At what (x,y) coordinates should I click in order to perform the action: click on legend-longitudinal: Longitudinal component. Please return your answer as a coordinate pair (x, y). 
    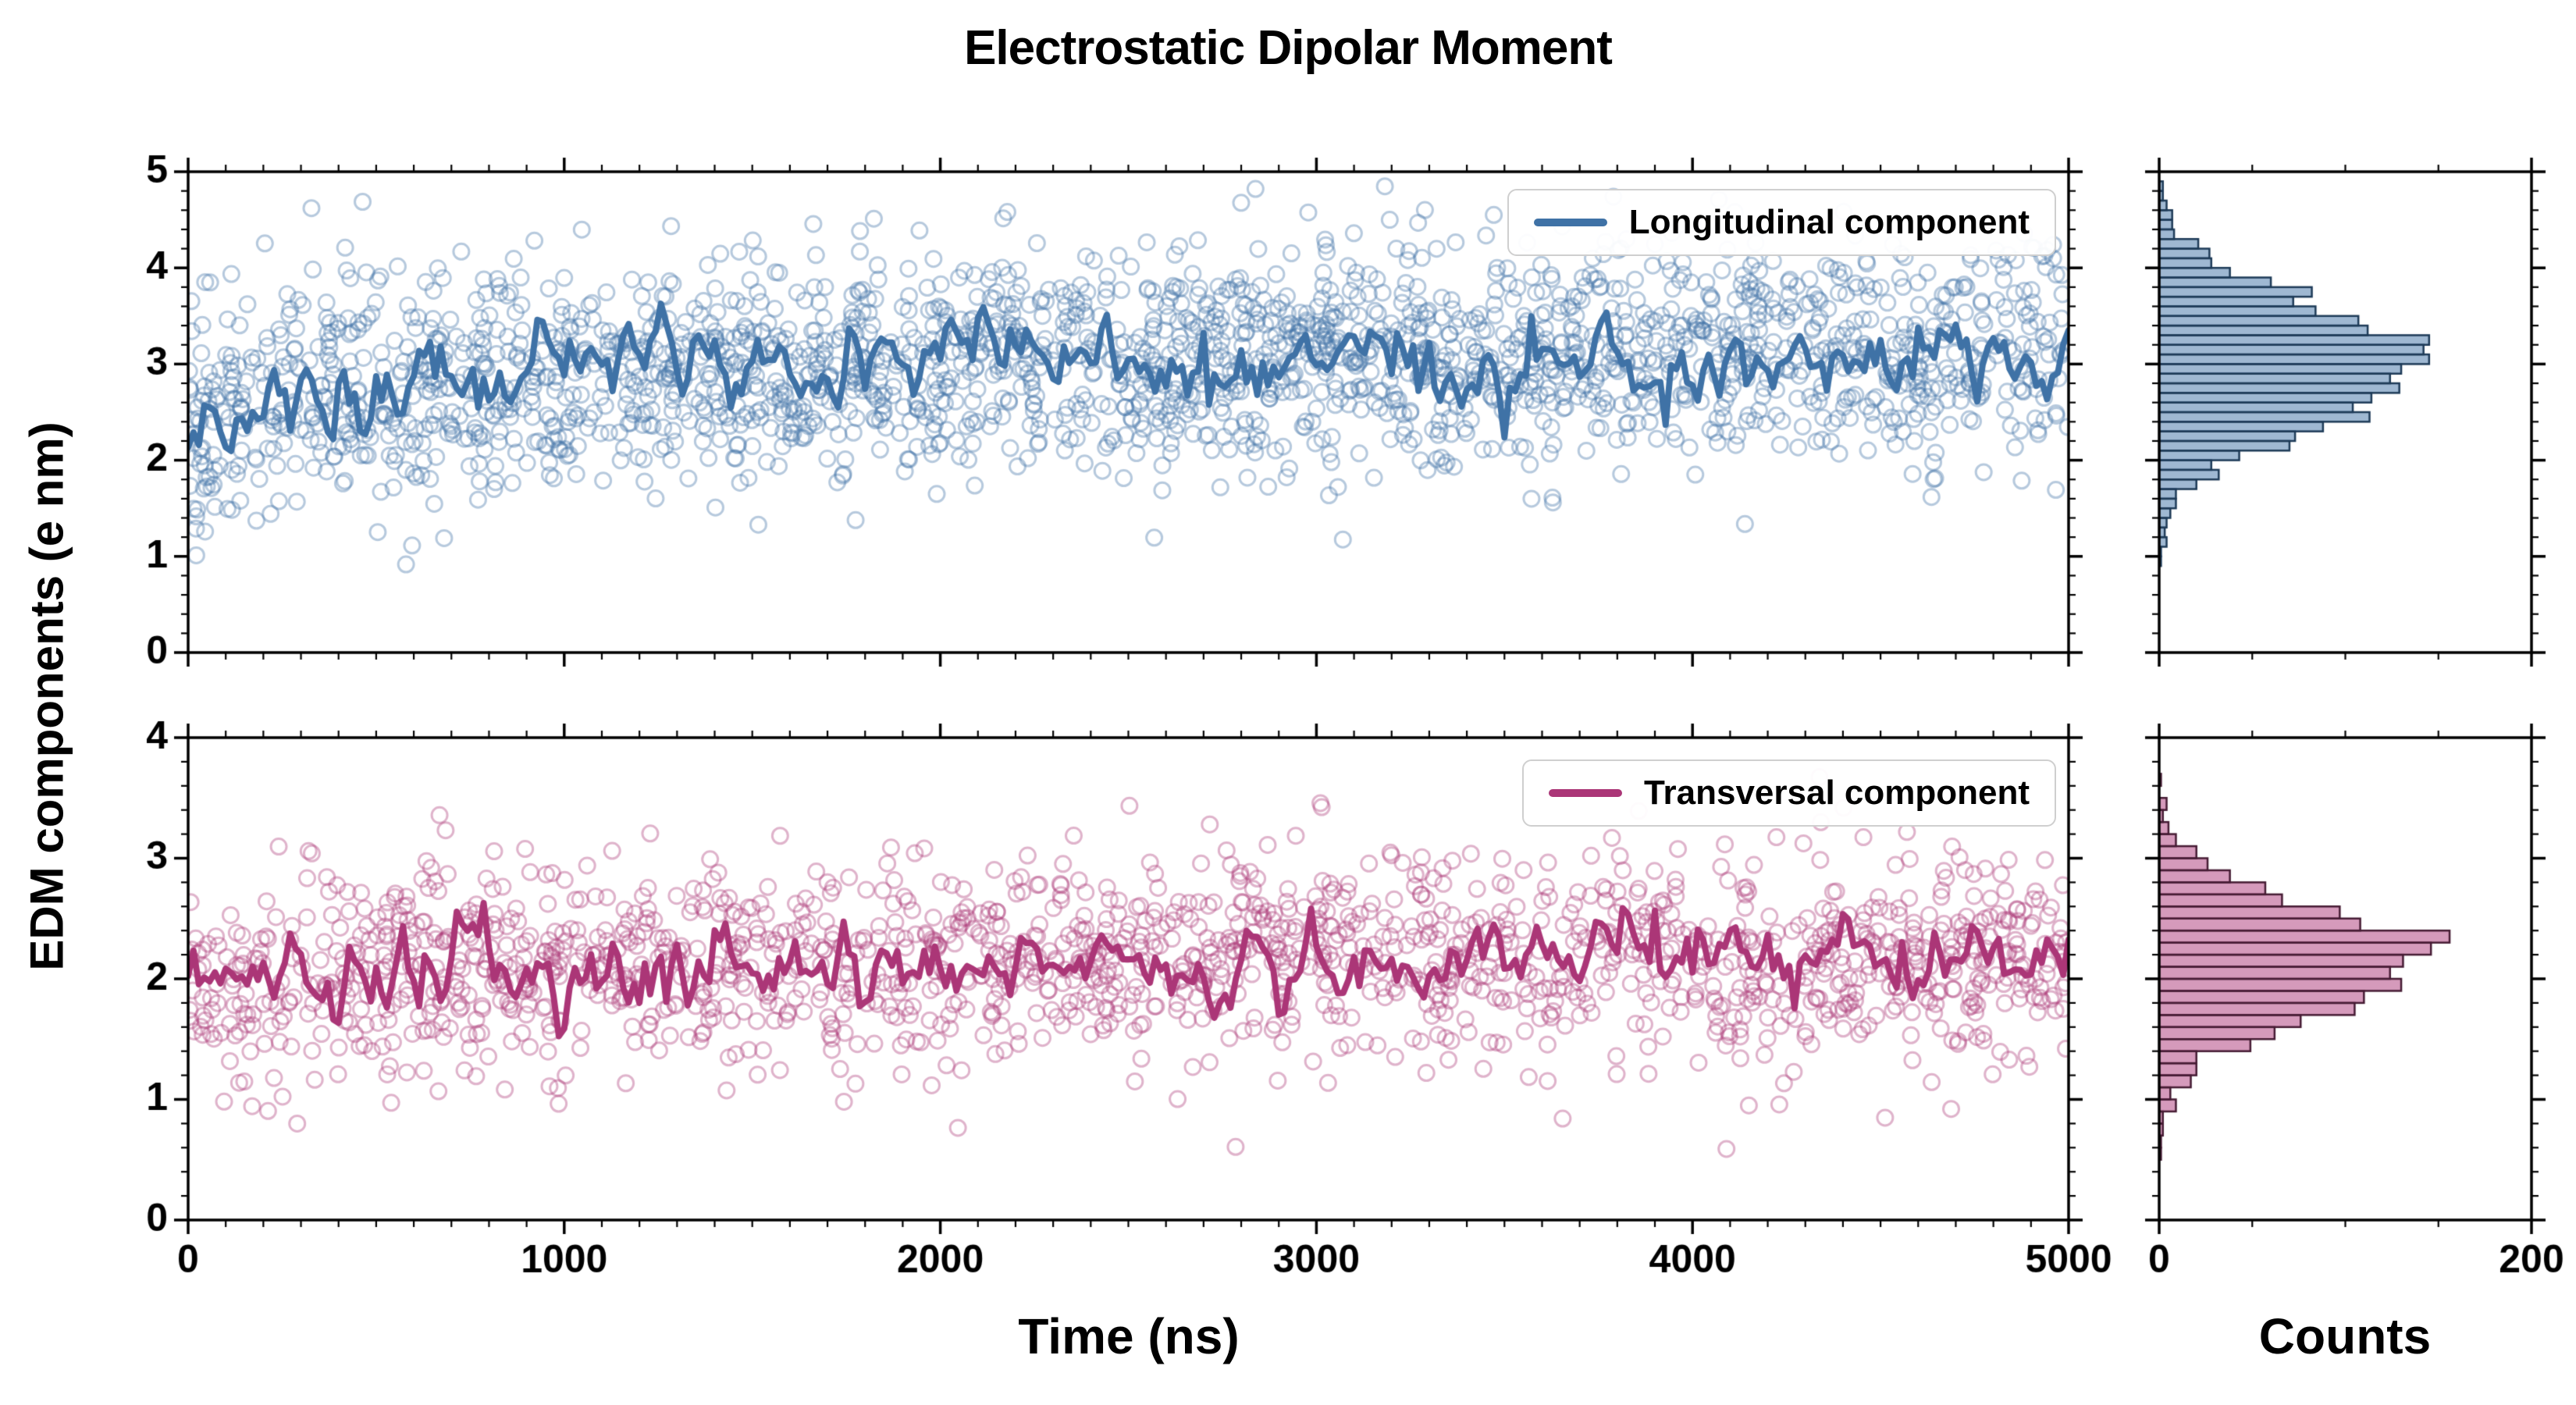
    Looking at the image, I should click on (1781, 223).